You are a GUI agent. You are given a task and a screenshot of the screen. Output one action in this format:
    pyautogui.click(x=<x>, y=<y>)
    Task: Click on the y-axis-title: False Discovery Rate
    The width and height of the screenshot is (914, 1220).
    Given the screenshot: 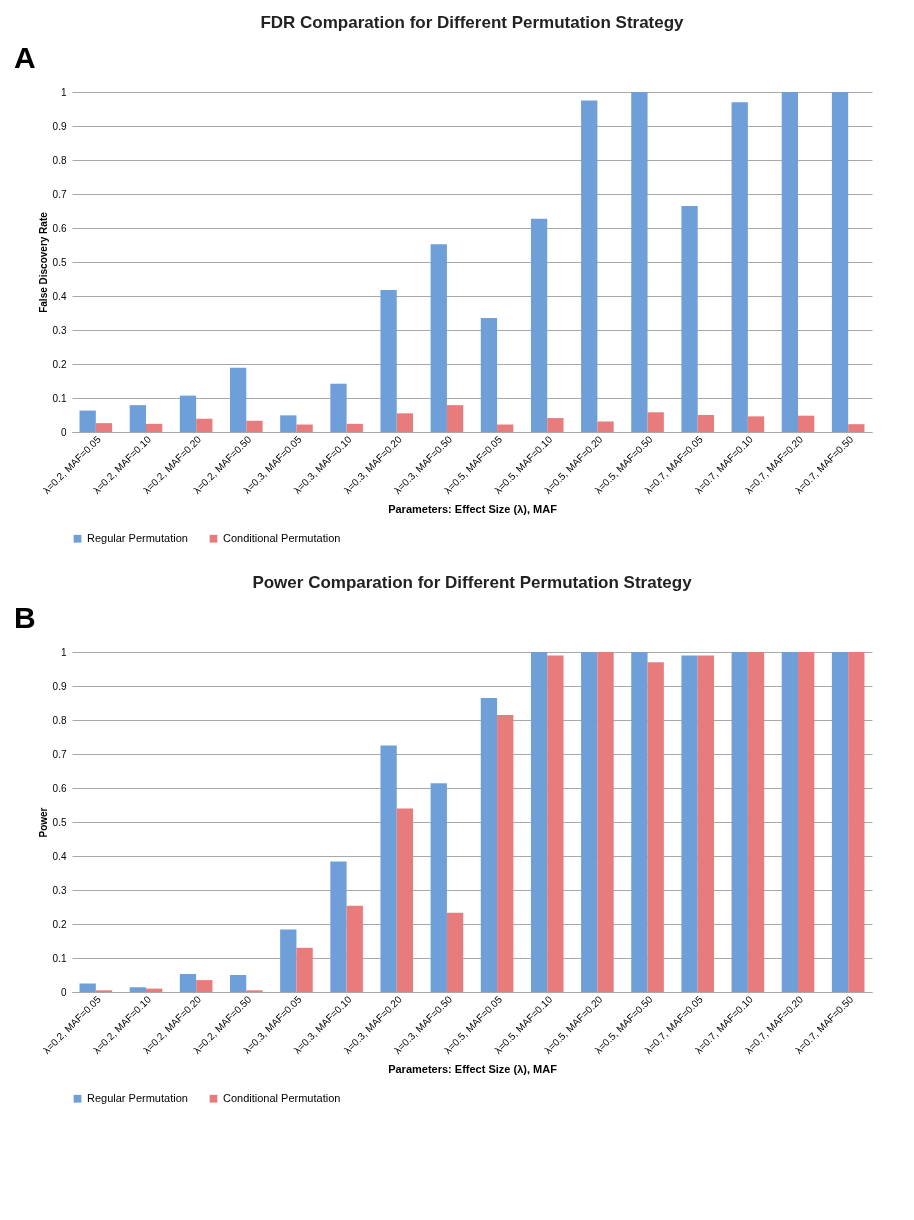 What is the action you would take?
    pyautogui.click(x=43, y=262)
    